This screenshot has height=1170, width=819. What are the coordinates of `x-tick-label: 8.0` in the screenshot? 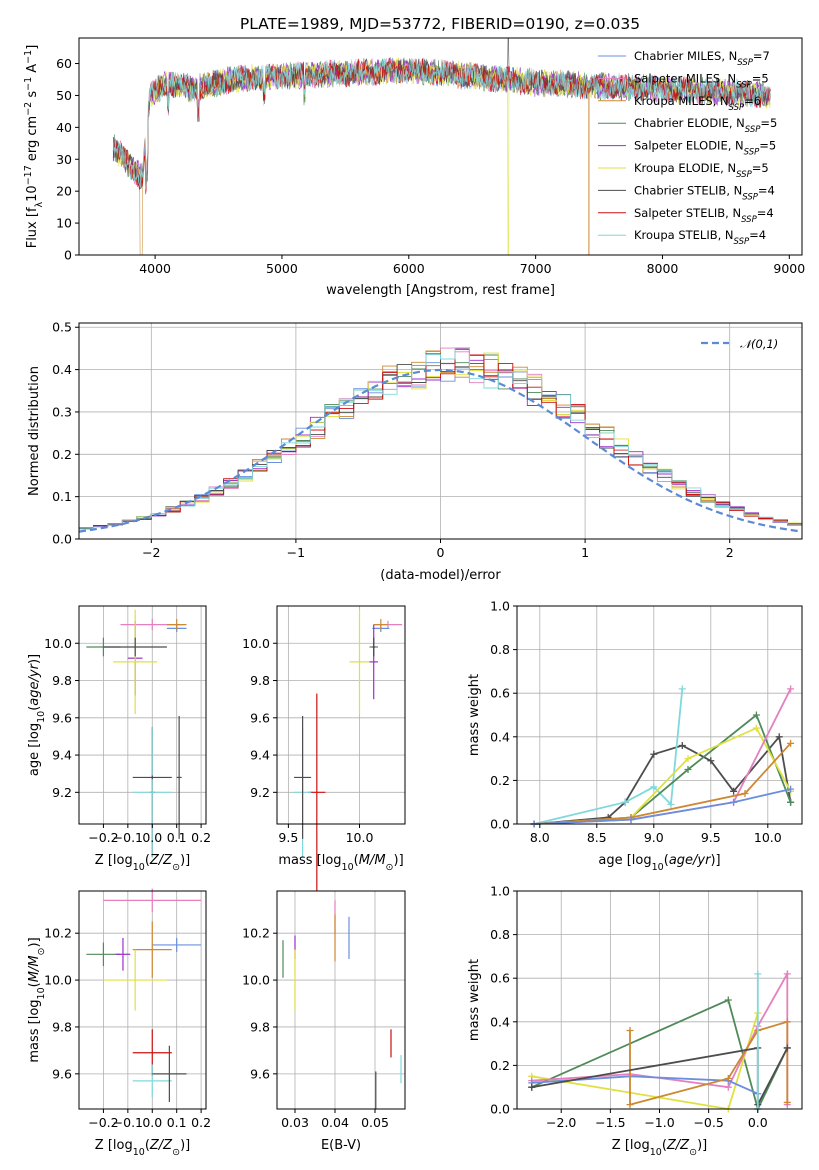 It's located at (540, 837).